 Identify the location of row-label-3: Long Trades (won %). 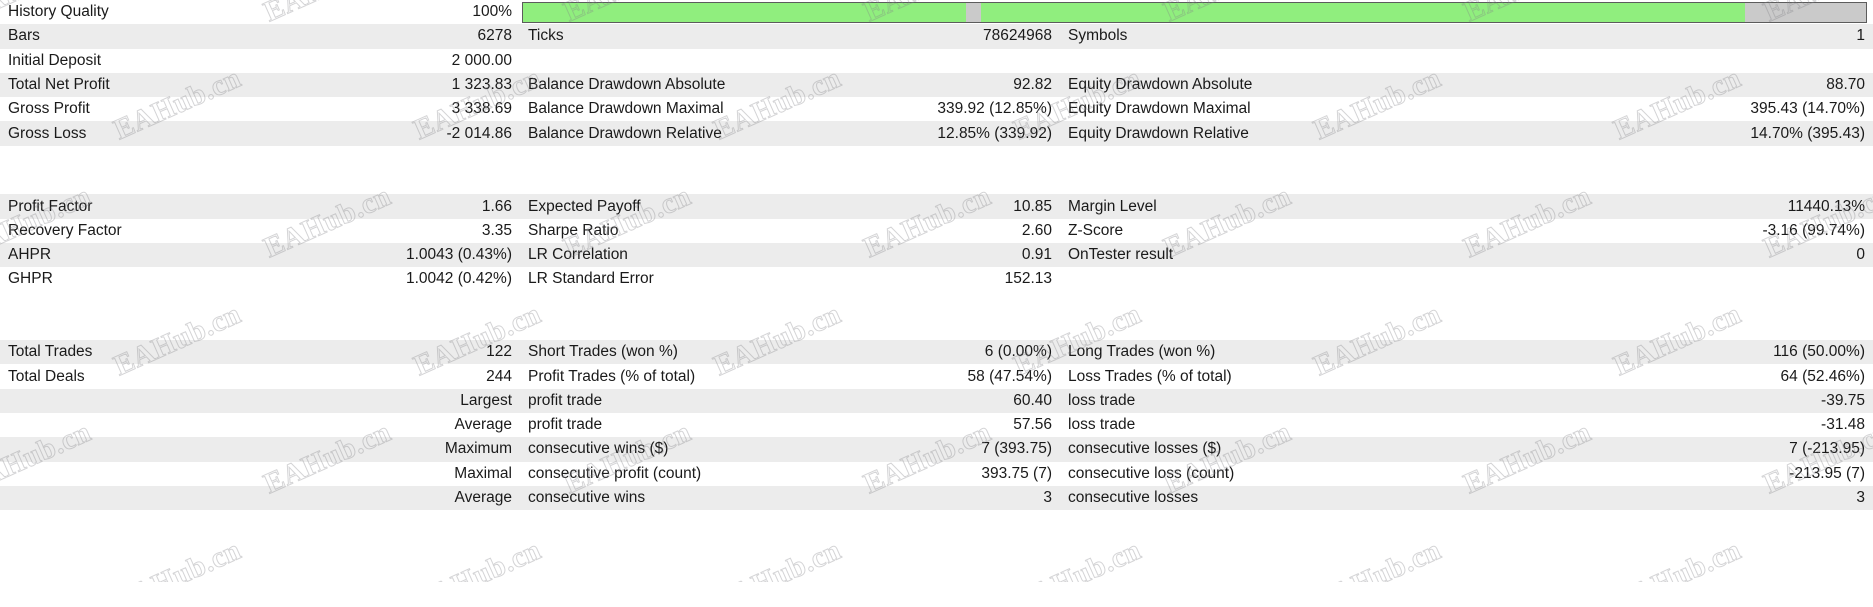
(1205, 352).